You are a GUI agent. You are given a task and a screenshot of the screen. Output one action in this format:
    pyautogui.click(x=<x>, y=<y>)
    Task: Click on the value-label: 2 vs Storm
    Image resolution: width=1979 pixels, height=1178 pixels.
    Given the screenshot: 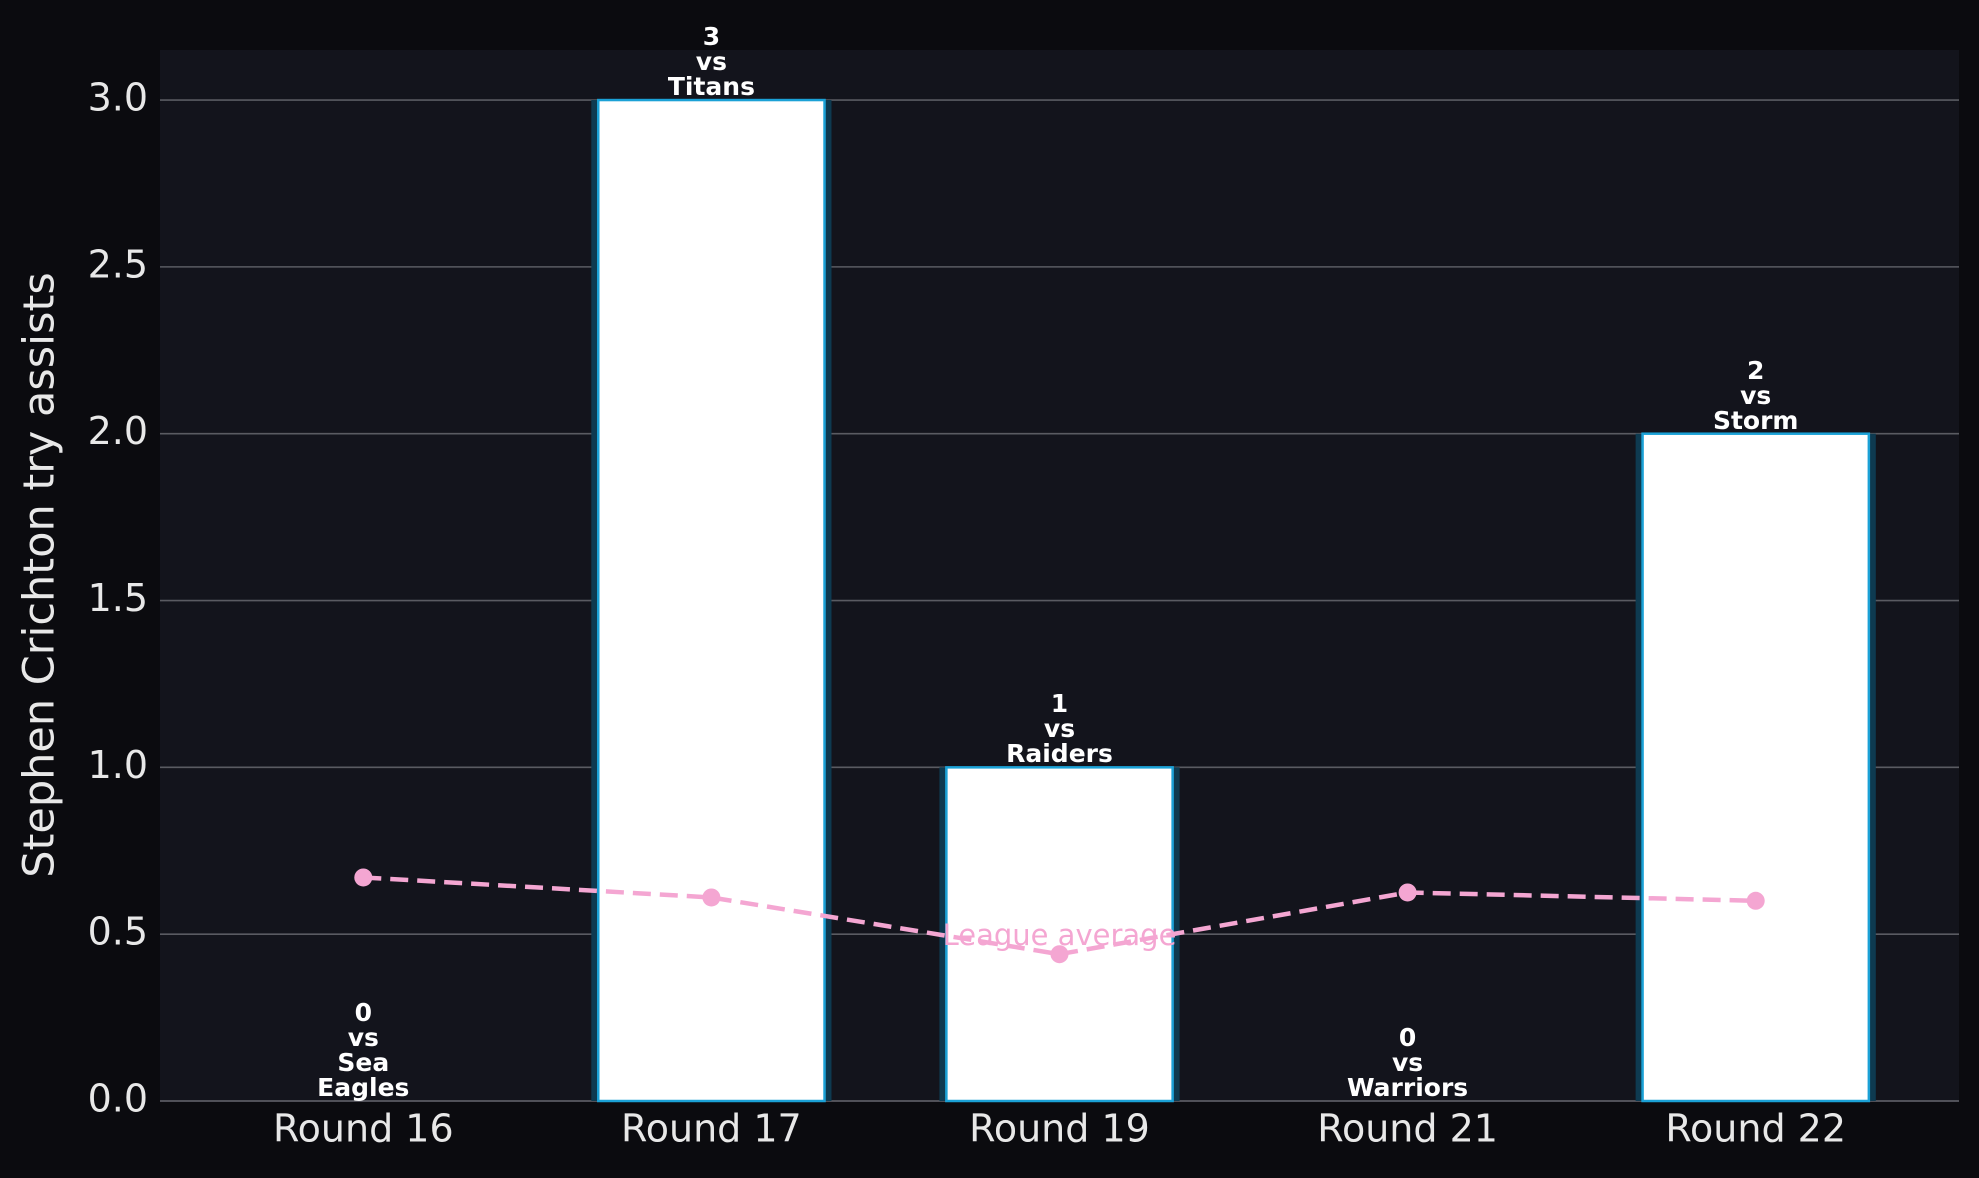 What is the action you would take?
    pyautogui.click(x=1755, y=395)
    